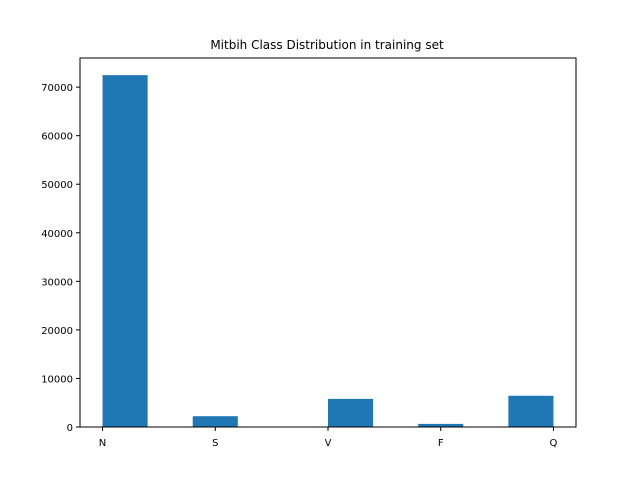  What do you see at coordinates (70, 428) in the screenshot?
I see `y-tick-label-0: 0` at bounding box center [70, 428].